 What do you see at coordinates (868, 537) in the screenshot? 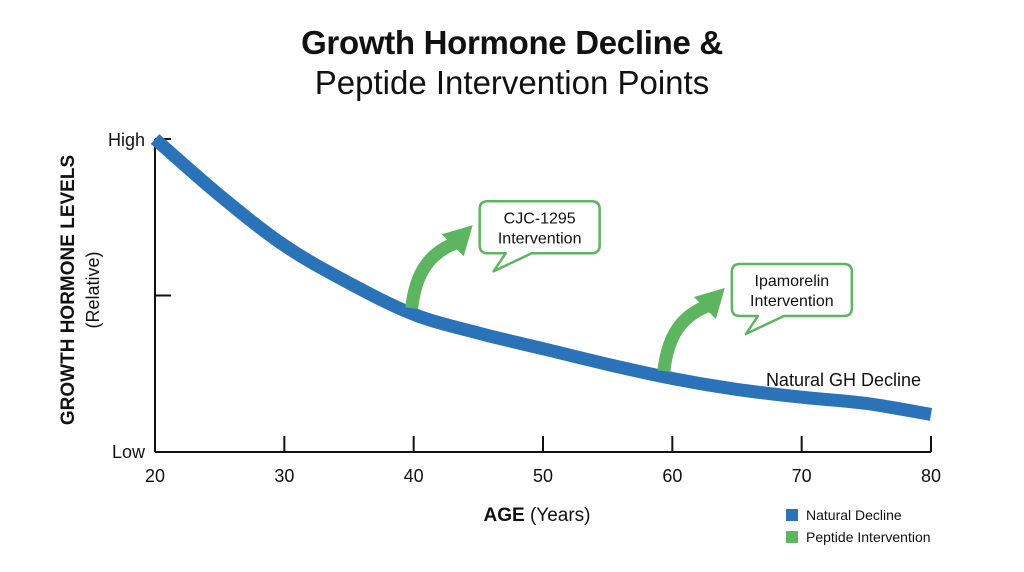
I see `legend-label-peptide: Peptide Intervention` at bounding box center [868, 537].